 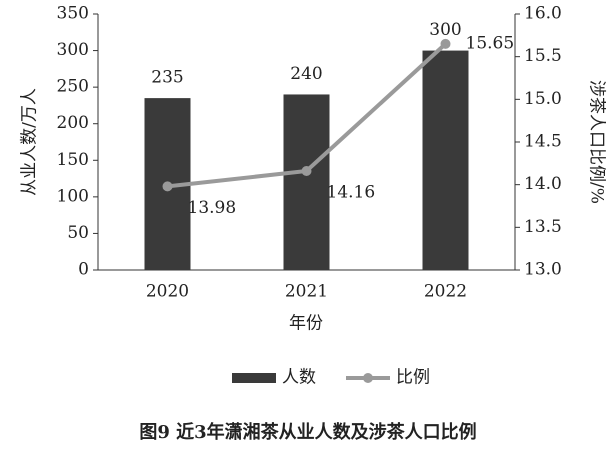 What do you see at coordinates (83, 270) in the screenshot?
I see `y-tick-label: 0` at bounding box center [83, 270].